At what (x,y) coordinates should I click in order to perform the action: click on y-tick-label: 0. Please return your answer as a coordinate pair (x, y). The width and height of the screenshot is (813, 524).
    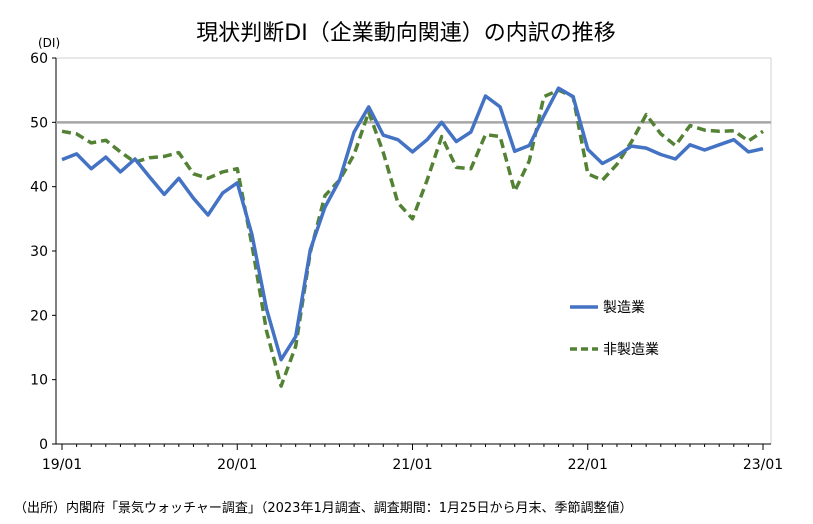
    Looking at the image, I should click on (43, 445).